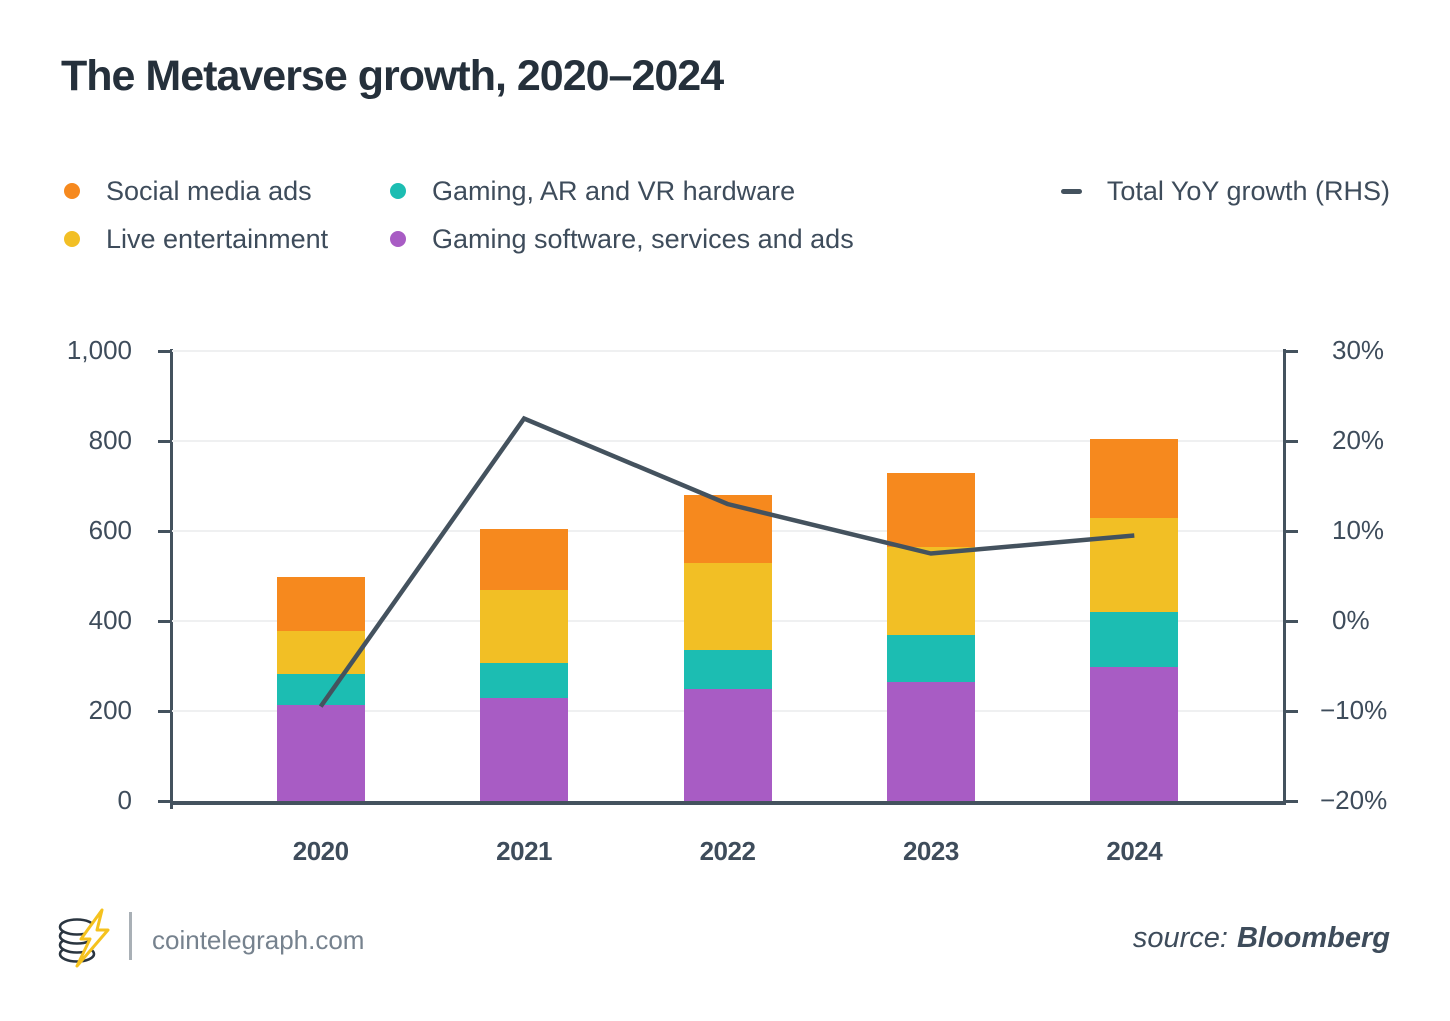 The image size is (1450, 1021). What do you see at coordinates (1180, 938) in the screenshot?
I see `source-label: source:` at bounding box center [1180, 938].